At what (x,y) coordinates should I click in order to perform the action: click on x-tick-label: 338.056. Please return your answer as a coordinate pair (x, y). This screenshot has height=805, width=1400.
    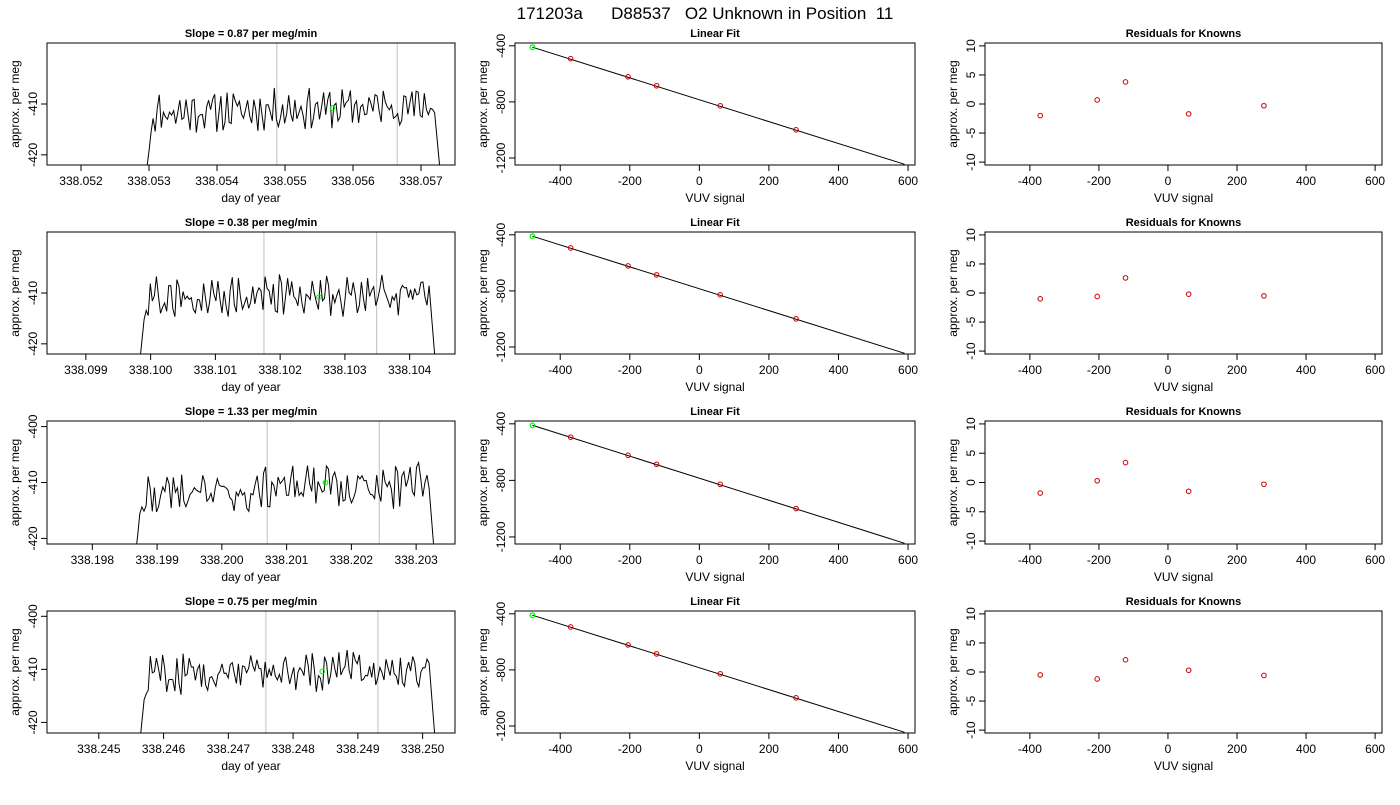
    Looking at the image, I should click on (353, 181).